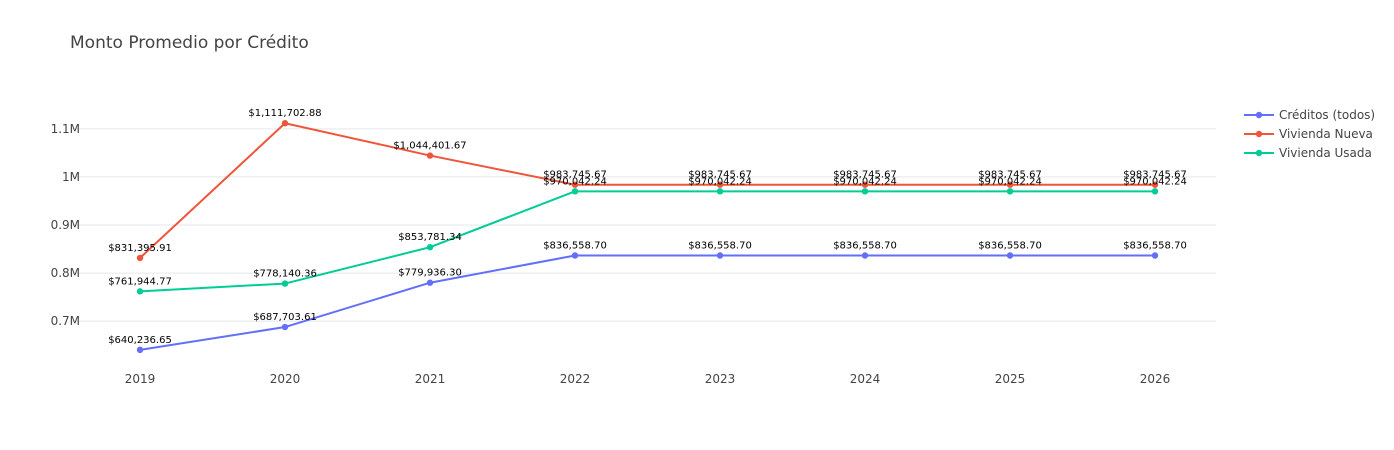 Image resolution: width=1394 pixels, height=450 pixels. I want to click on data-label: $831,395.91, so click(140, 248).